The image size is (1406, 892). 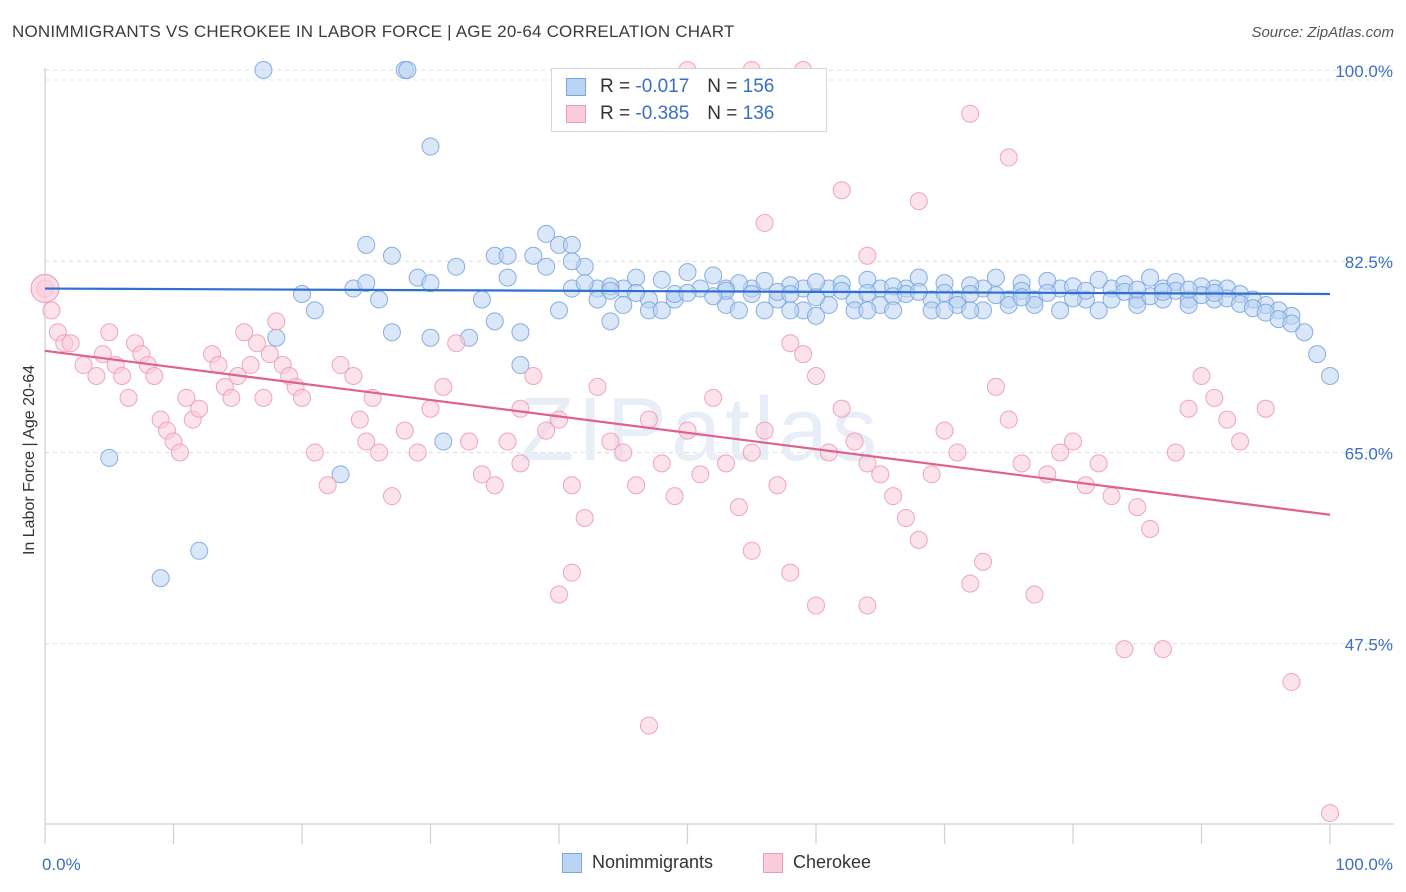 What do you see at coordinates (773, 862) in the screenshot?
I see `bottom-legend-swatch-pink` at bounding box center [773, 862].